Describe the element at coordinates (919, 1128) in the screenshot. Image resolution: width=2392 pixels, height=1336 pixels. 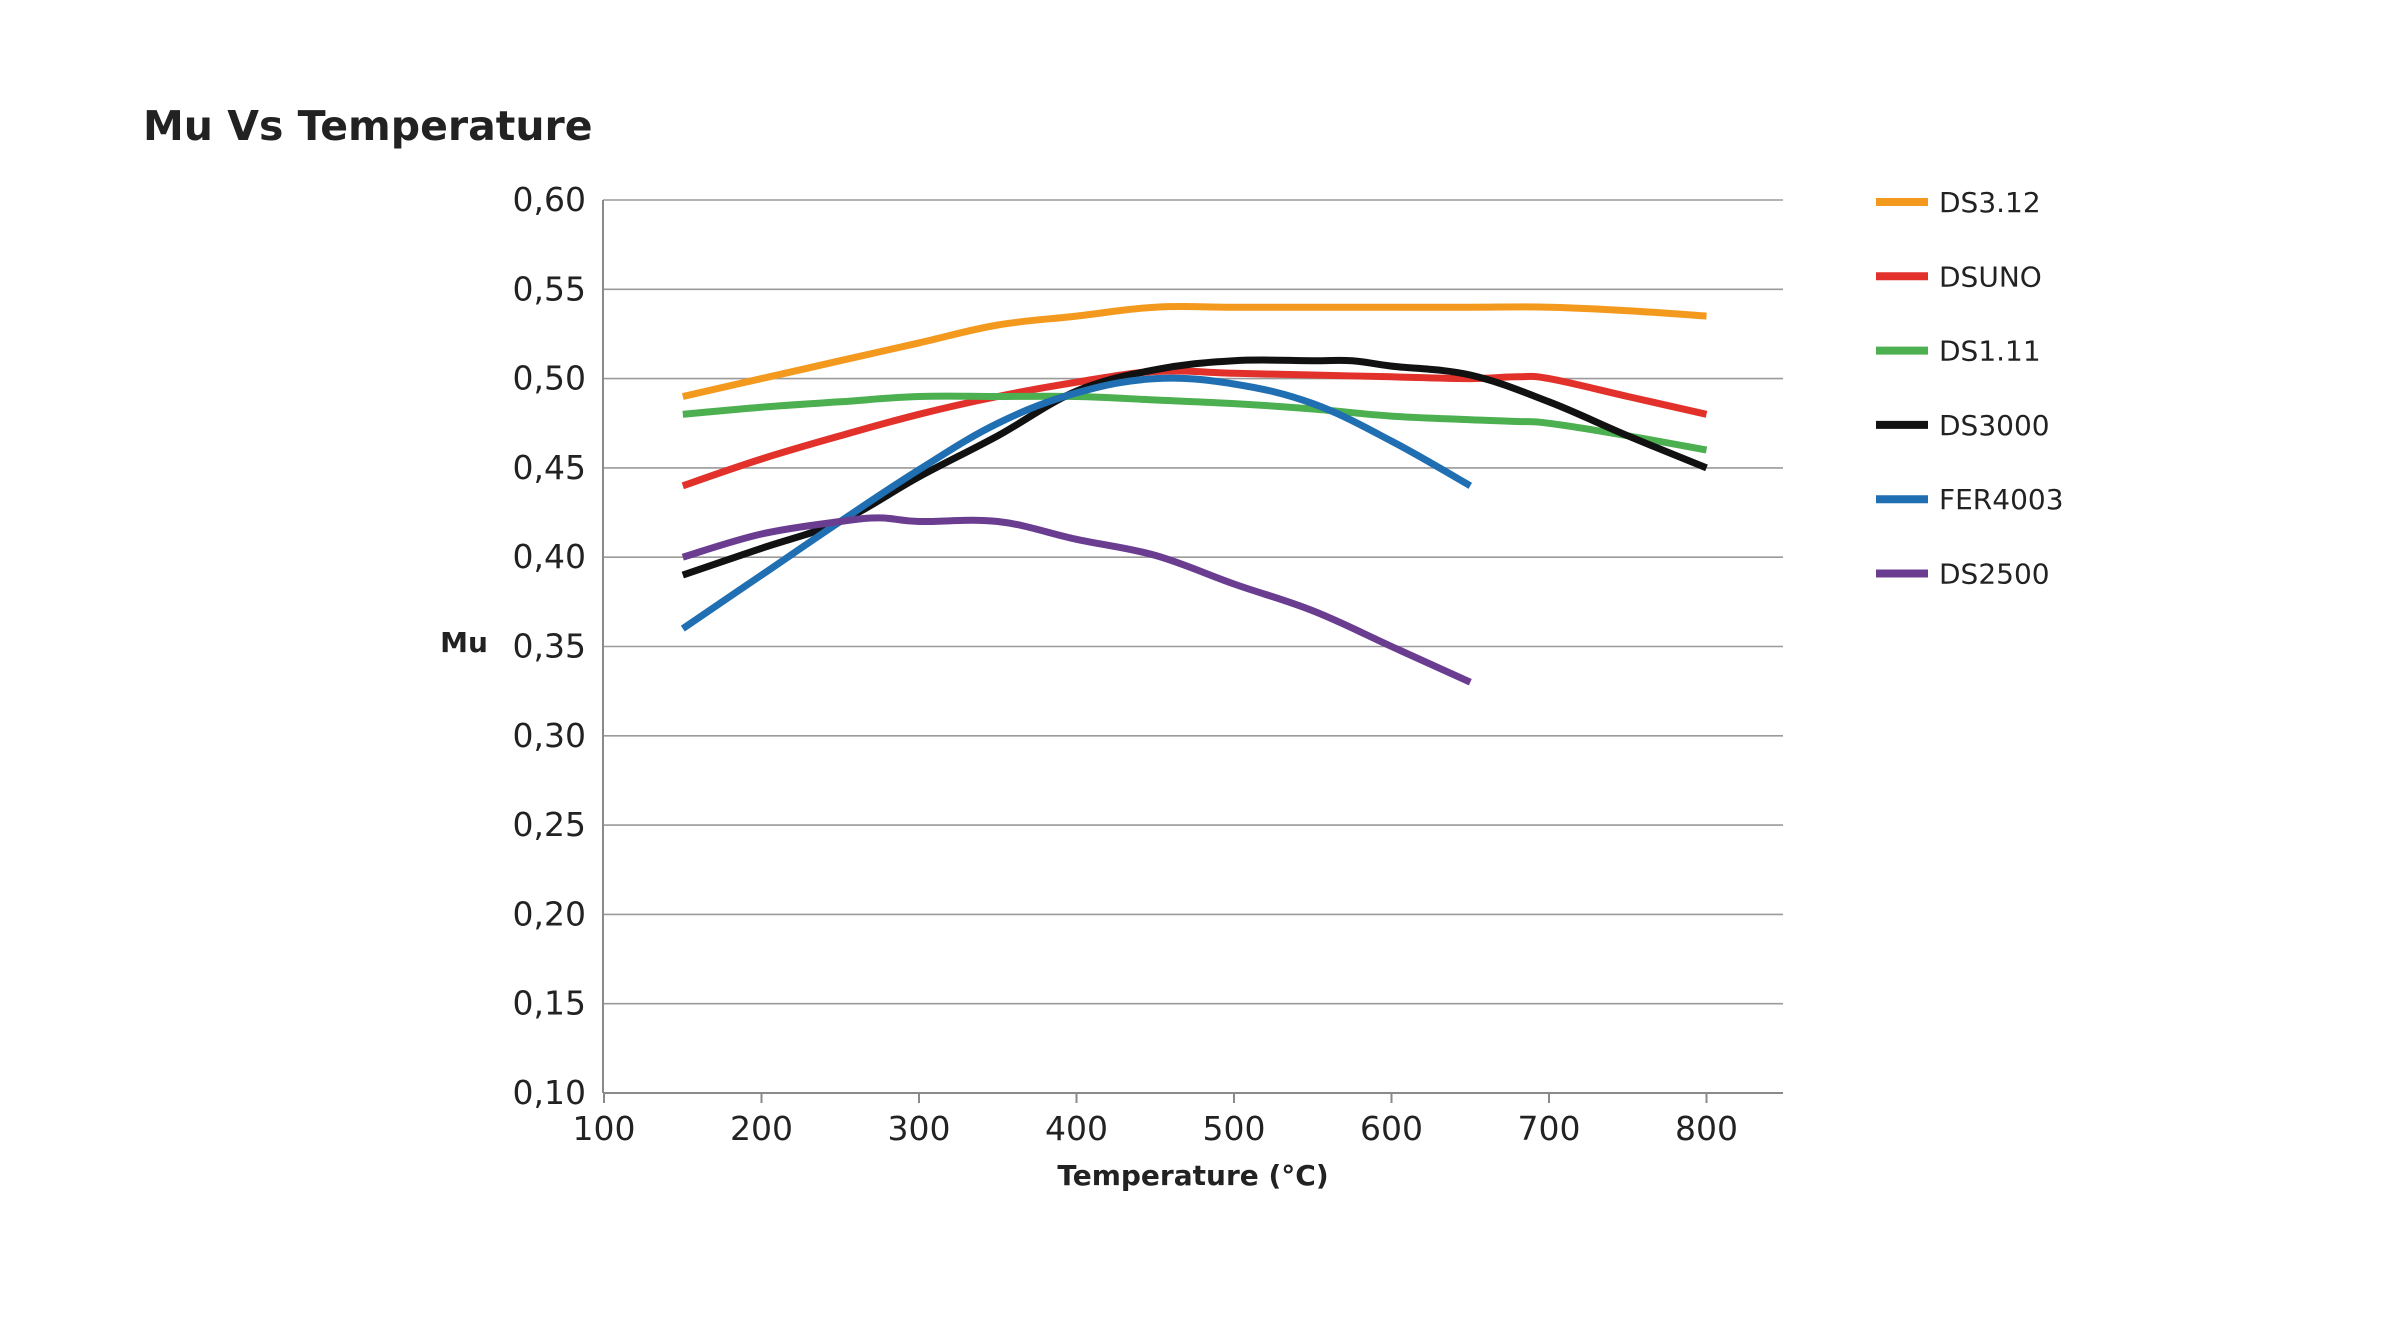
I see `x-tick-label: 300` at that location.